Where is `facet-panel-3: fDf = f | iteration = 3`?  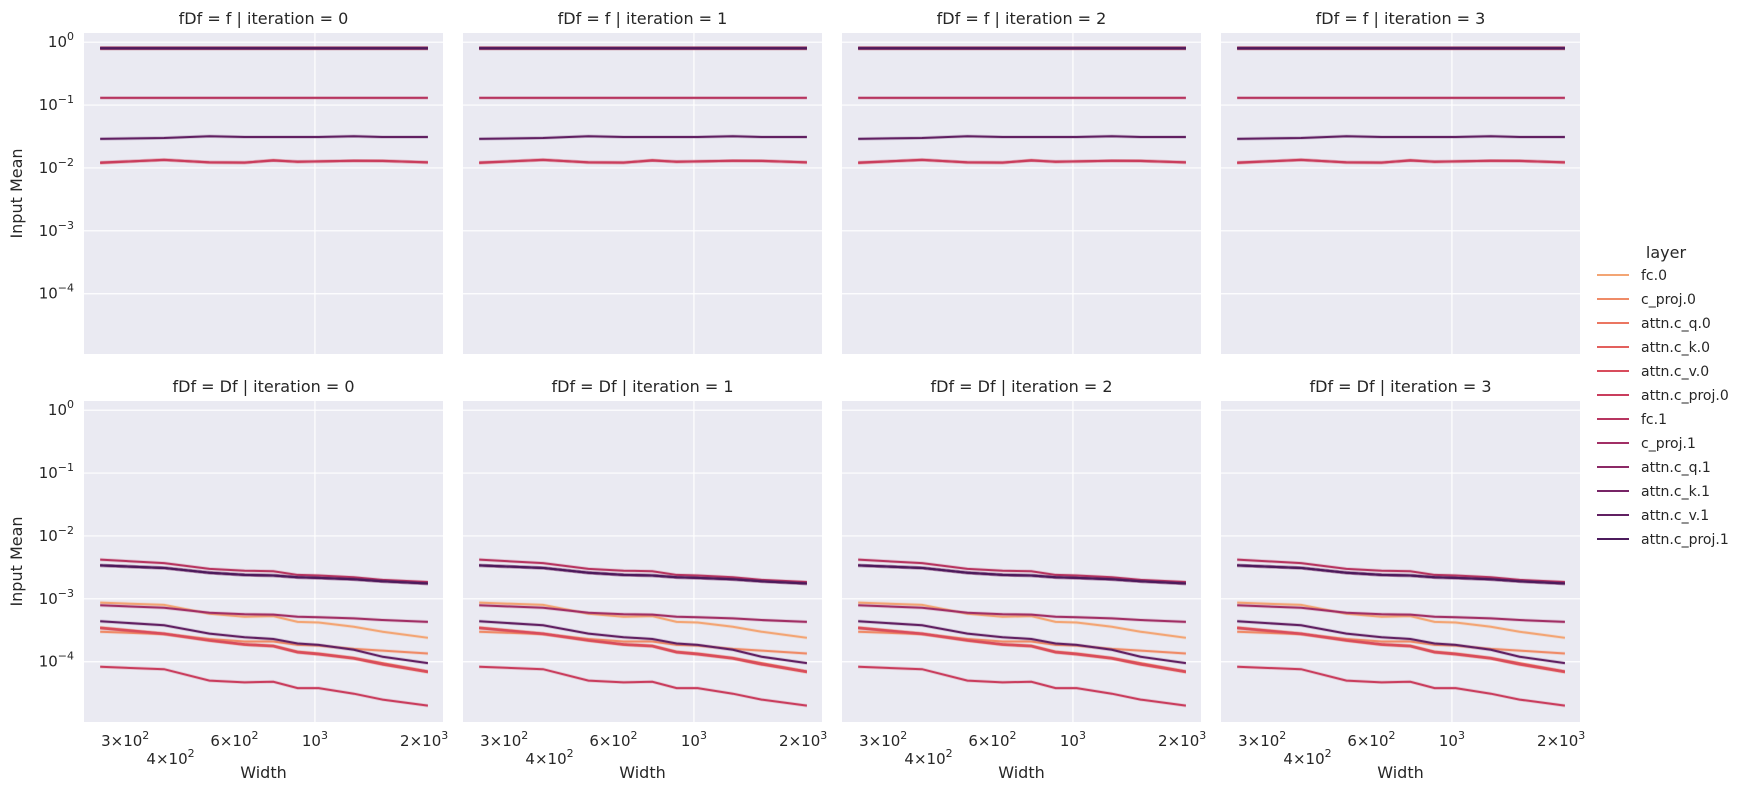
facet-panel-3: fDf = f | iteration = 3 is located at coordinates (1400, 181).